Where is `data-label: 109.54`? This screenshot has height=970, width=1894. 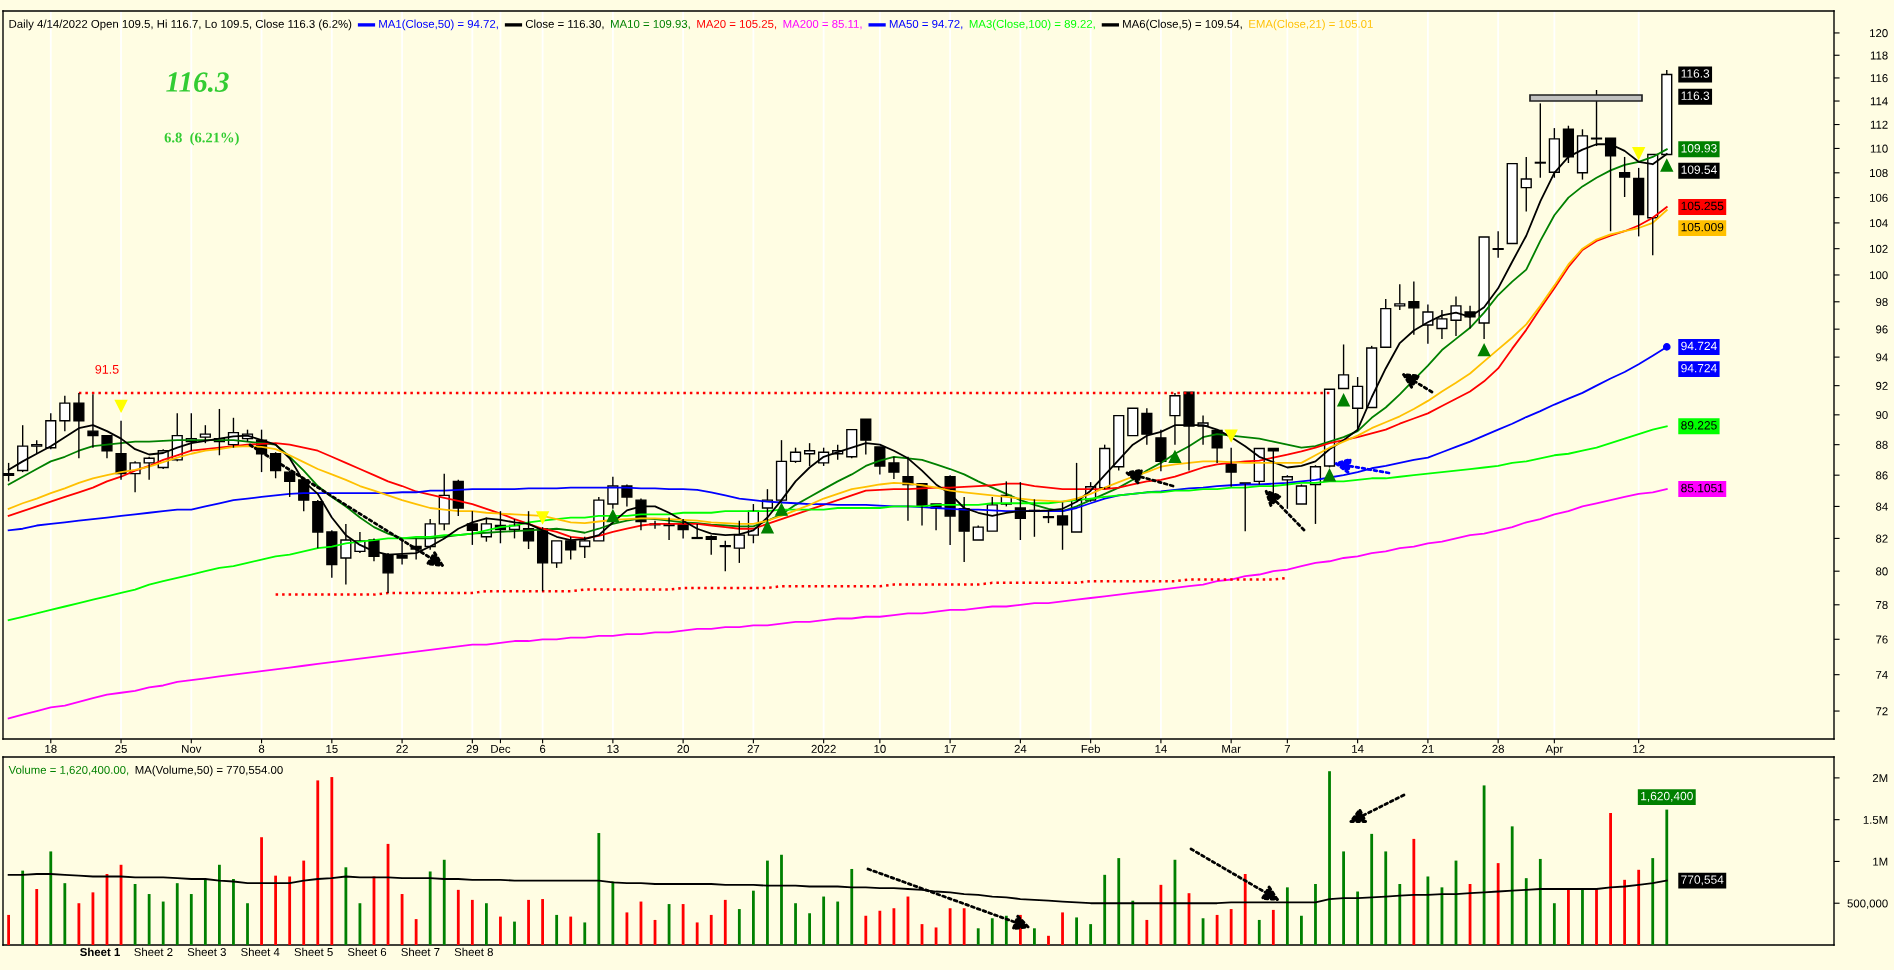 data-label: 109.54 is located at coordinates (1699, 169).